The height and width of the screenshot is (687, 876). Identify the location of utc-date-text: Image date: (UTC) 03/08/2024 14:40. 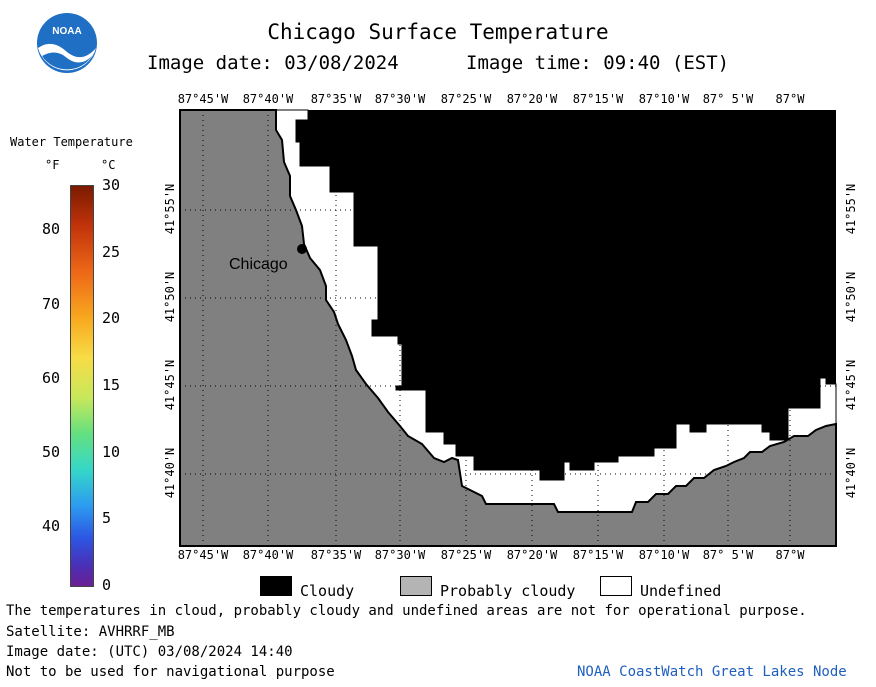
(149, 652).